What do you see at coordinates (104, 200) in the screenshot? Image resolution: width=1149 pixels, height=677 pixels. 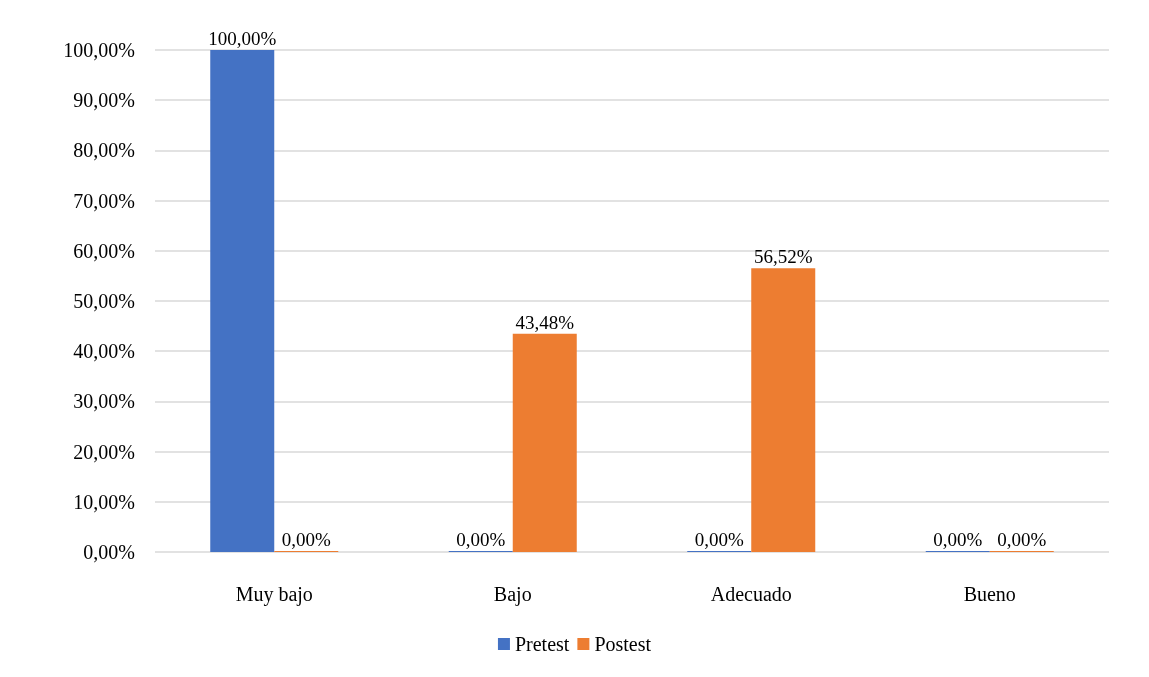 I see `y-tick-label: 70,00%` at bounding box center [104, 200].